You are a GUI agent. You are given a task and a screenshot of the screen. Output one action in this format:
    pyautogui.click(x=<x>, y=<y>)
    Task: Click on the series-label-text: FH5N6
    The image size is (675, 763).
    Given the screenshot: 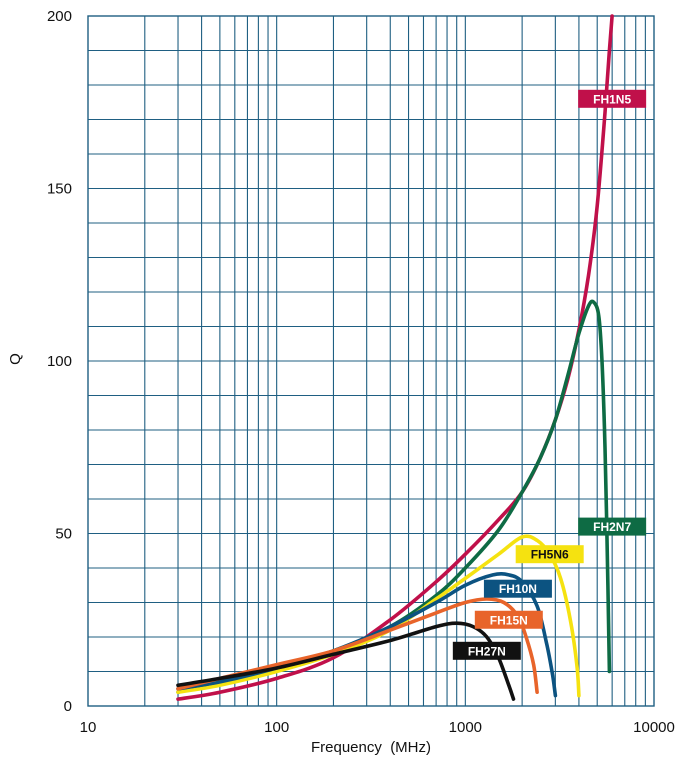 What is the action you would take?
    pyautogui.click(x=550, y=555)
    